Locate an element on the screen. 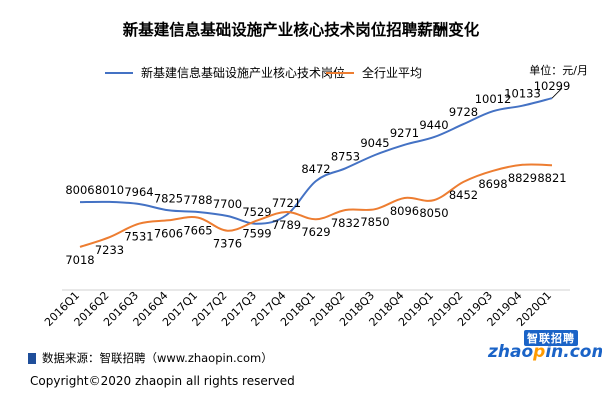 The image size is (602, 401). legend-label-core-tech: 新基建信息基础设施产业核心技术岗位 is located at coordinates (243, 73).